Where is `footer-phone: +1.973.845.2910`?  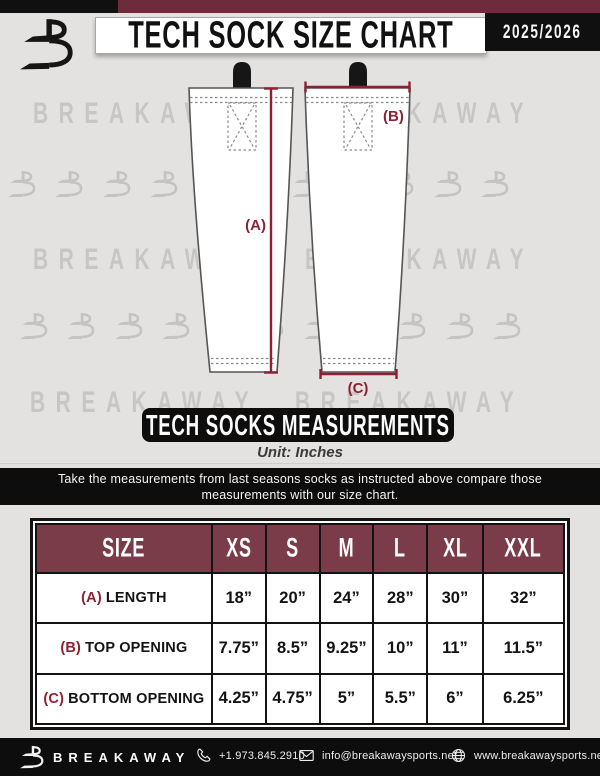
footer-phone: +1.973.845.2910 is located at coordinates (250, 755).